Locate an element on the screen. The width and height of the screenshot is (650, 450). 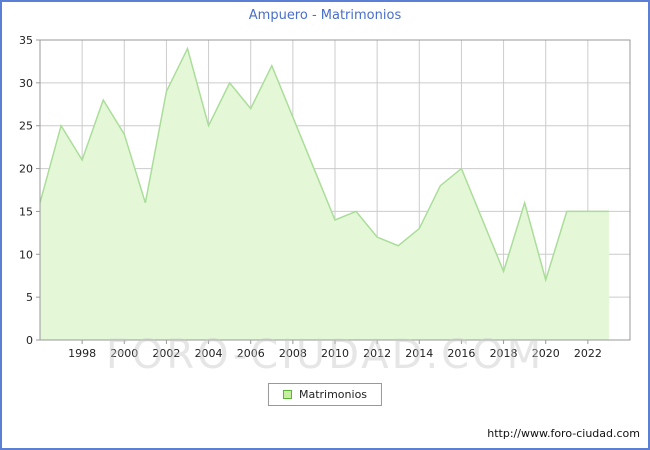
footer-url: http://www.foro-ciudad.com is located at coordinates (563, 433).